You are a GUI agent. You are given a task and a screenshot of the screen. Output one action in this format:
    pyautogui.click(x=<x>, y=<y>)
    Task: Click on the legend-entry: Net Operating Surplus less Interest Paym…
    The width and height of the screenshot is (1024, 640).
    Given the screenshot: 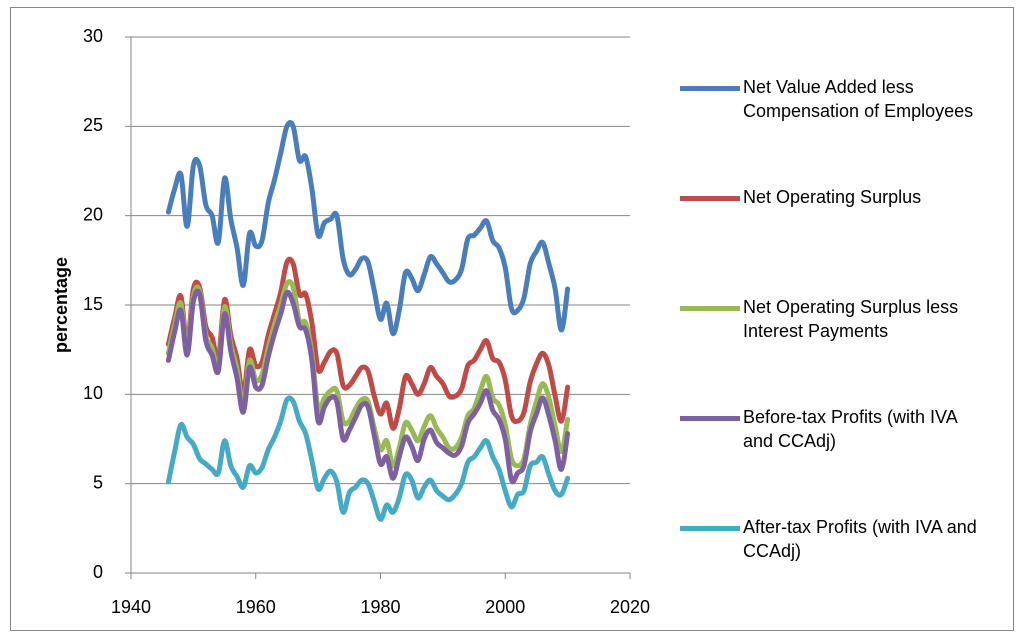 What is the action you would take?
    pyautogui.click(x=830, y=350)
    